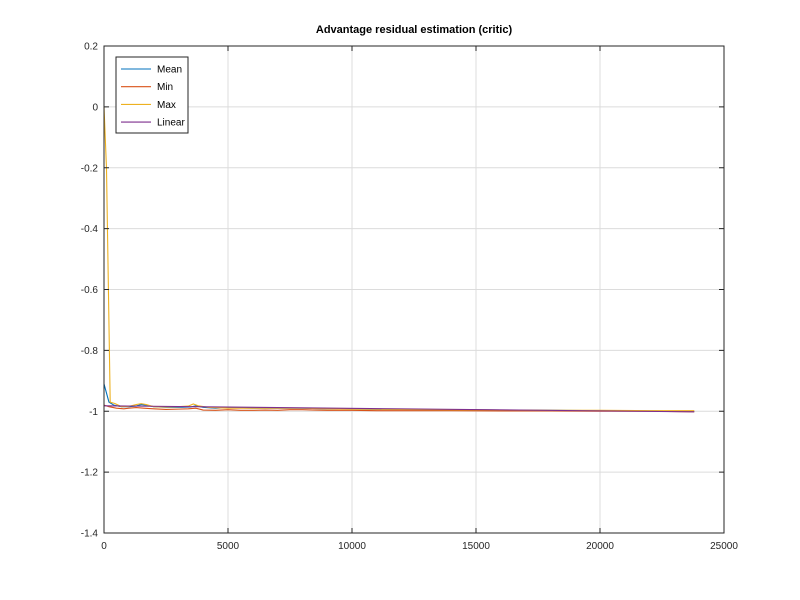  What do you see at coordinates (90, 351) in the screenshot?
I see `y-tick-label: -0.8` at bounding box center [90, 351].